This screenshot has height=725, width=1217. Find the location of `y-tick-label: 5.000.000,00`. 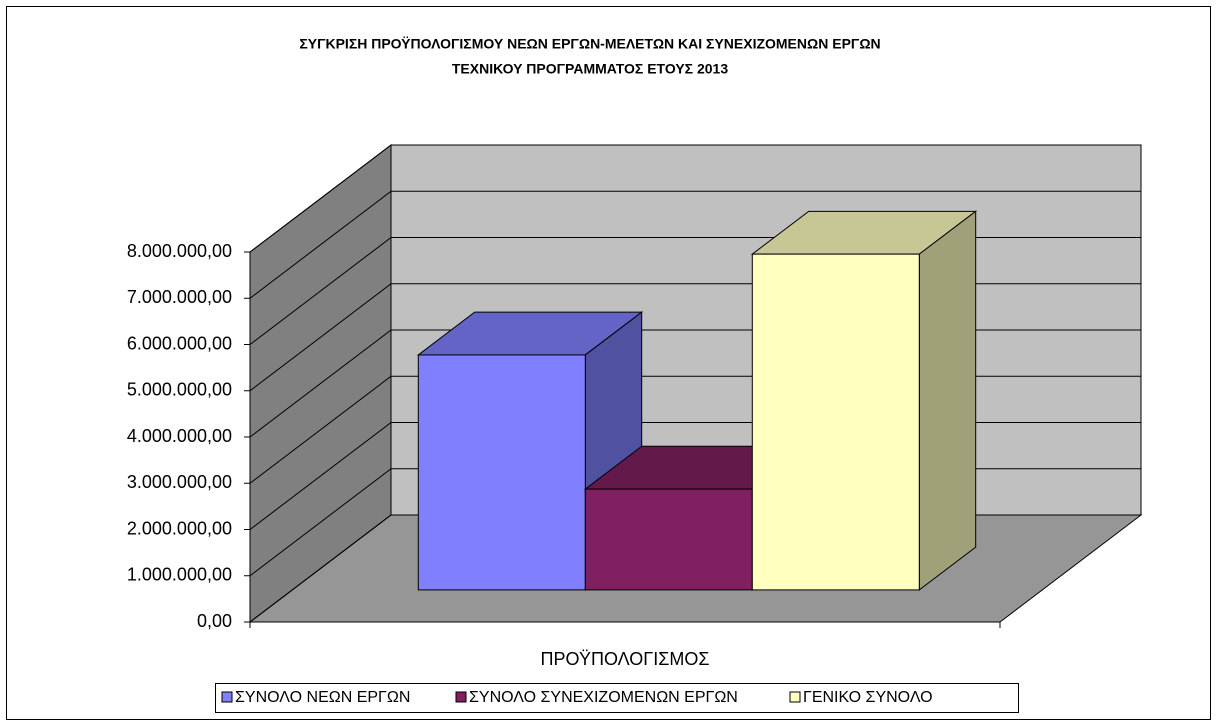

y-tick-label: 5.000.000,00 is located at coordinates (179, 390).